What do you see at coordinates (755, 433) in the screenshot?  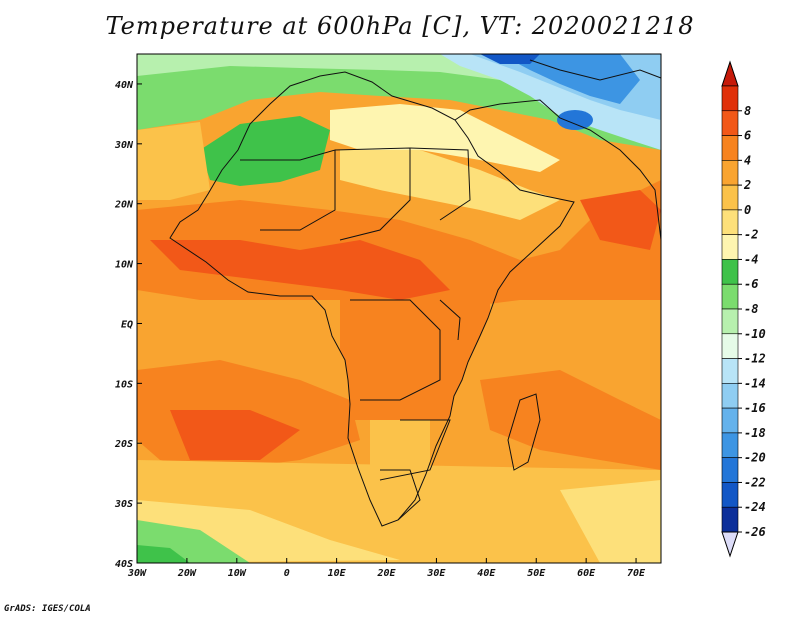 I see `colorbar-level-label: -18` at bounding box center [755, 433].